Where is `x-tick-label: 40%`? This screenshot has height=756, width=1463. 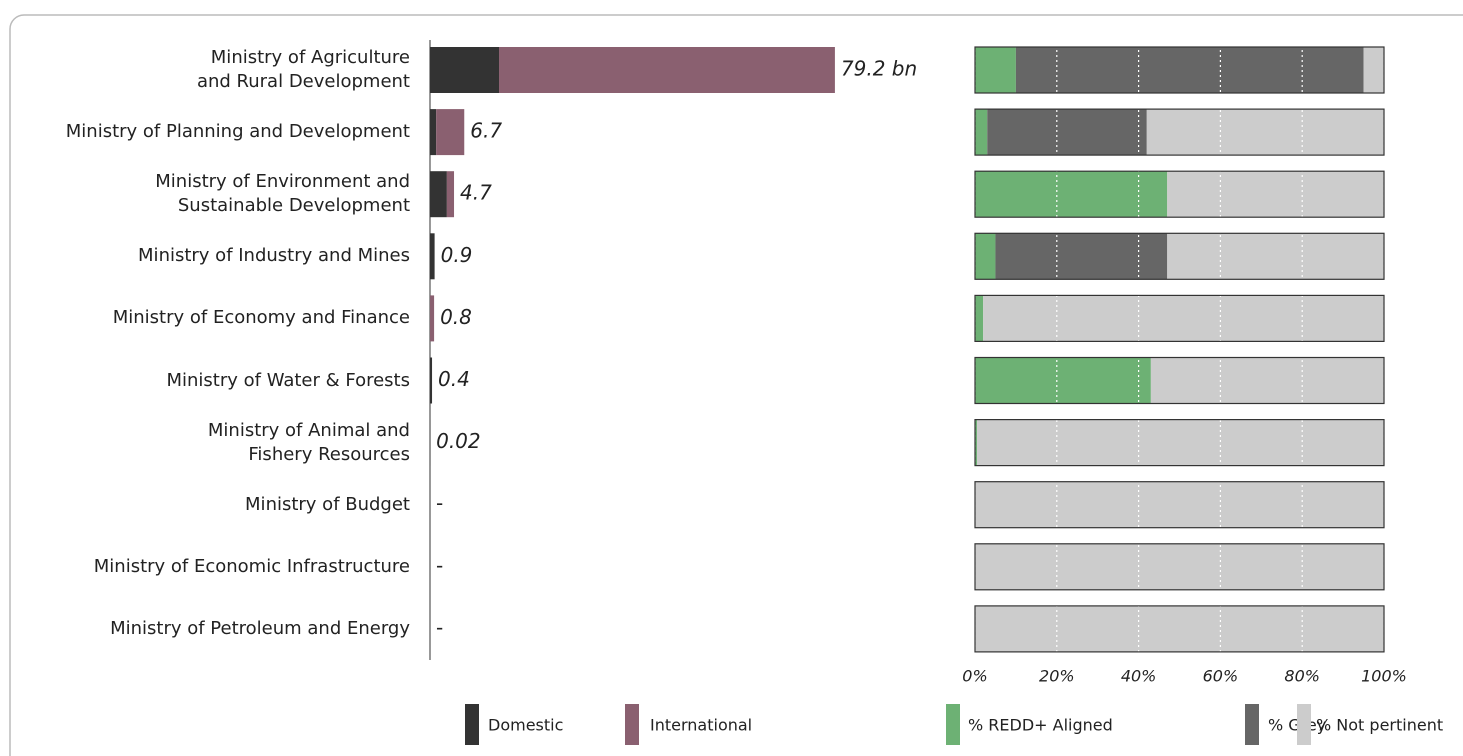
x-tick-label: 40% is located at coordinates (1139, 676).